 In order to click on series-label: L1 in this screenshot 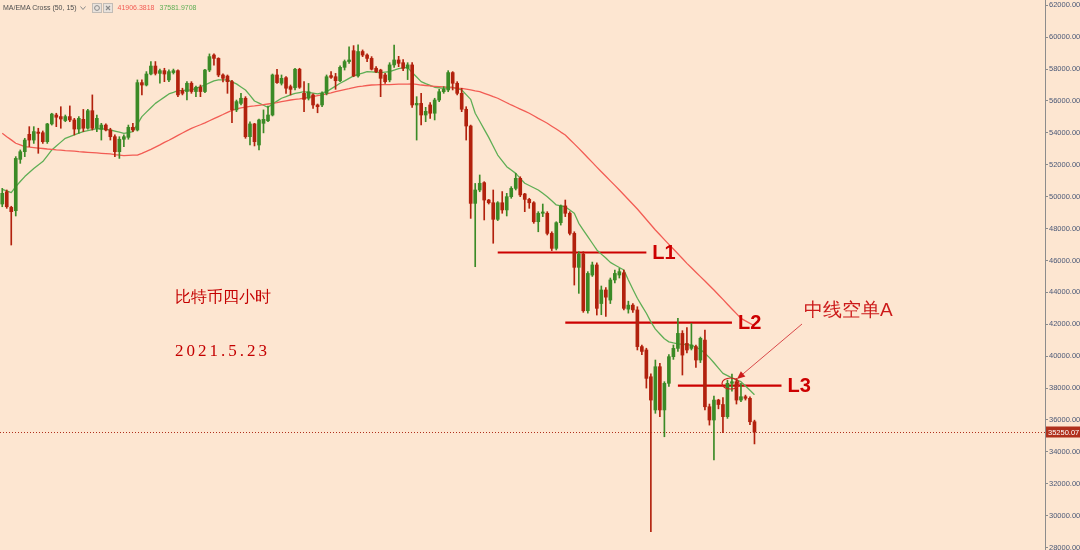, I will do `click(664, 252)`.